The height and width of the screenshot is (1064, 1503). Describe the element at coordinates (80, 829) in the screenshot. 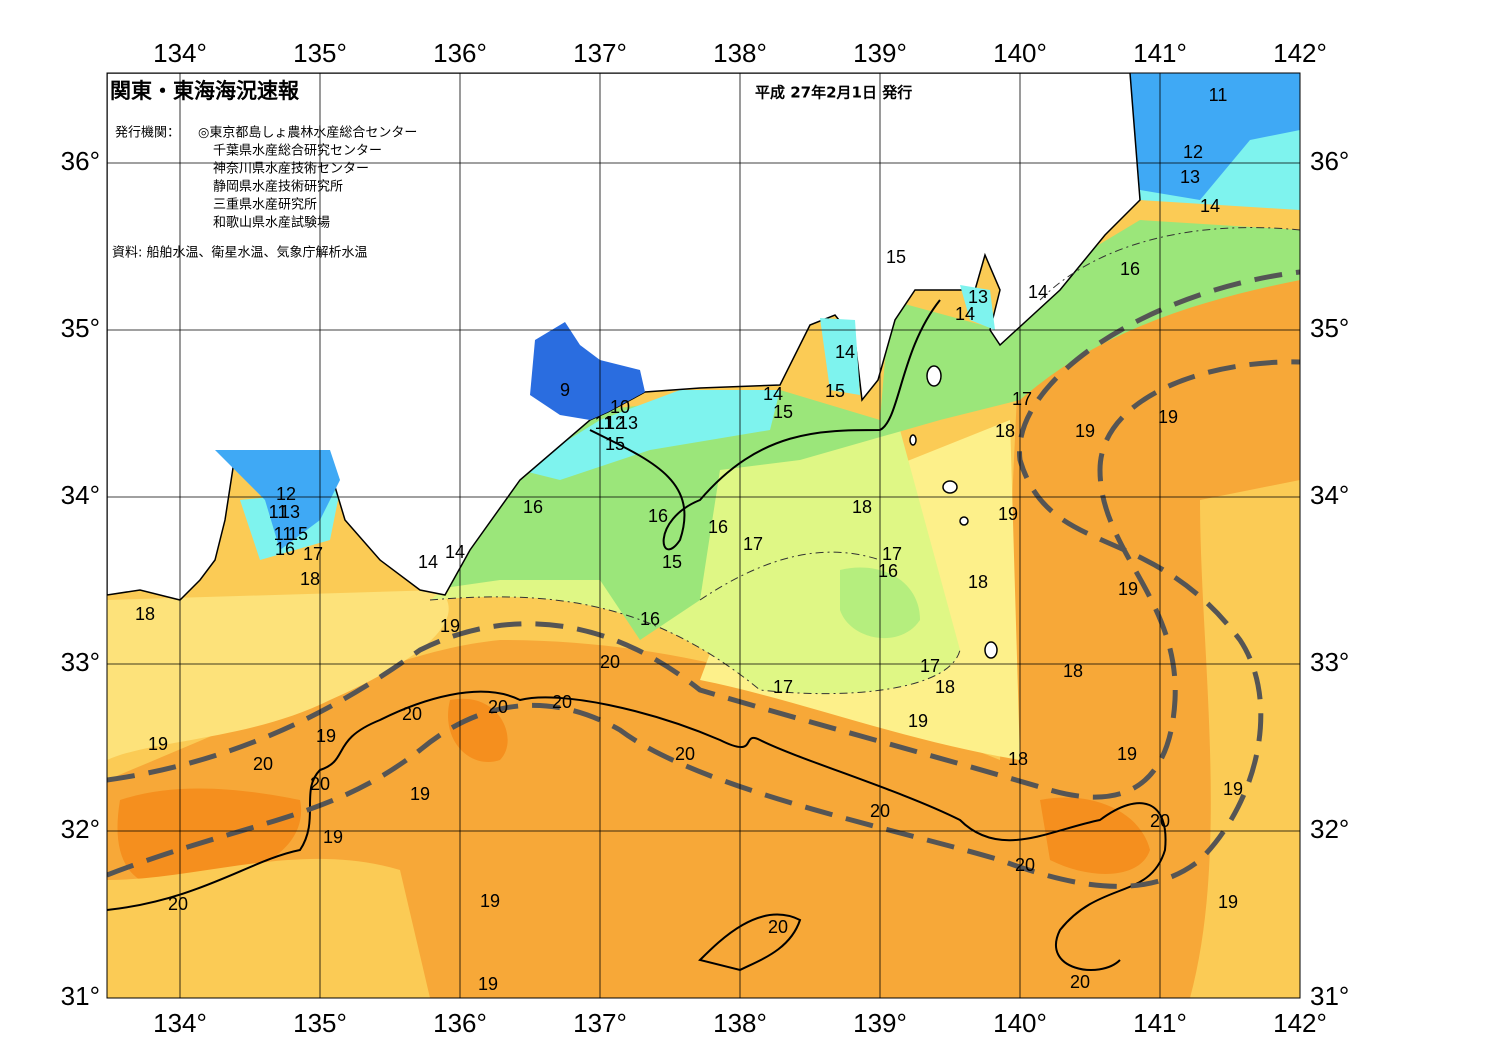

I see `latitude-label-left: 32°` at that location.